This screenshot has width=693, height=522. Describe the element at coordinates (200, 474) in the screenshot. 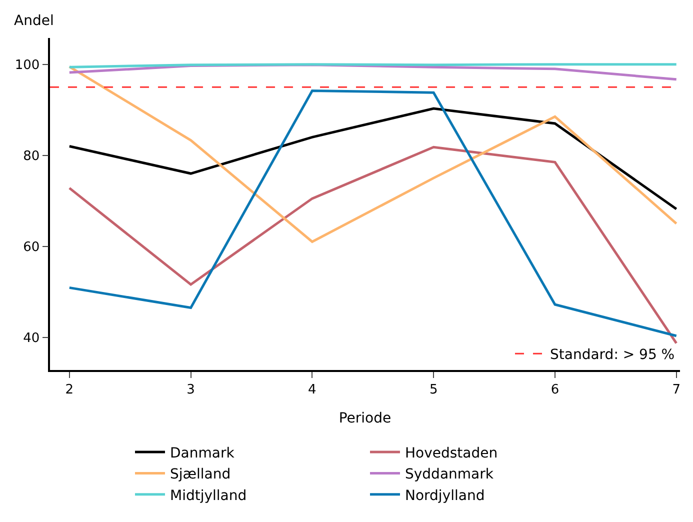

I see `legend-label: Sjælland` at that location.